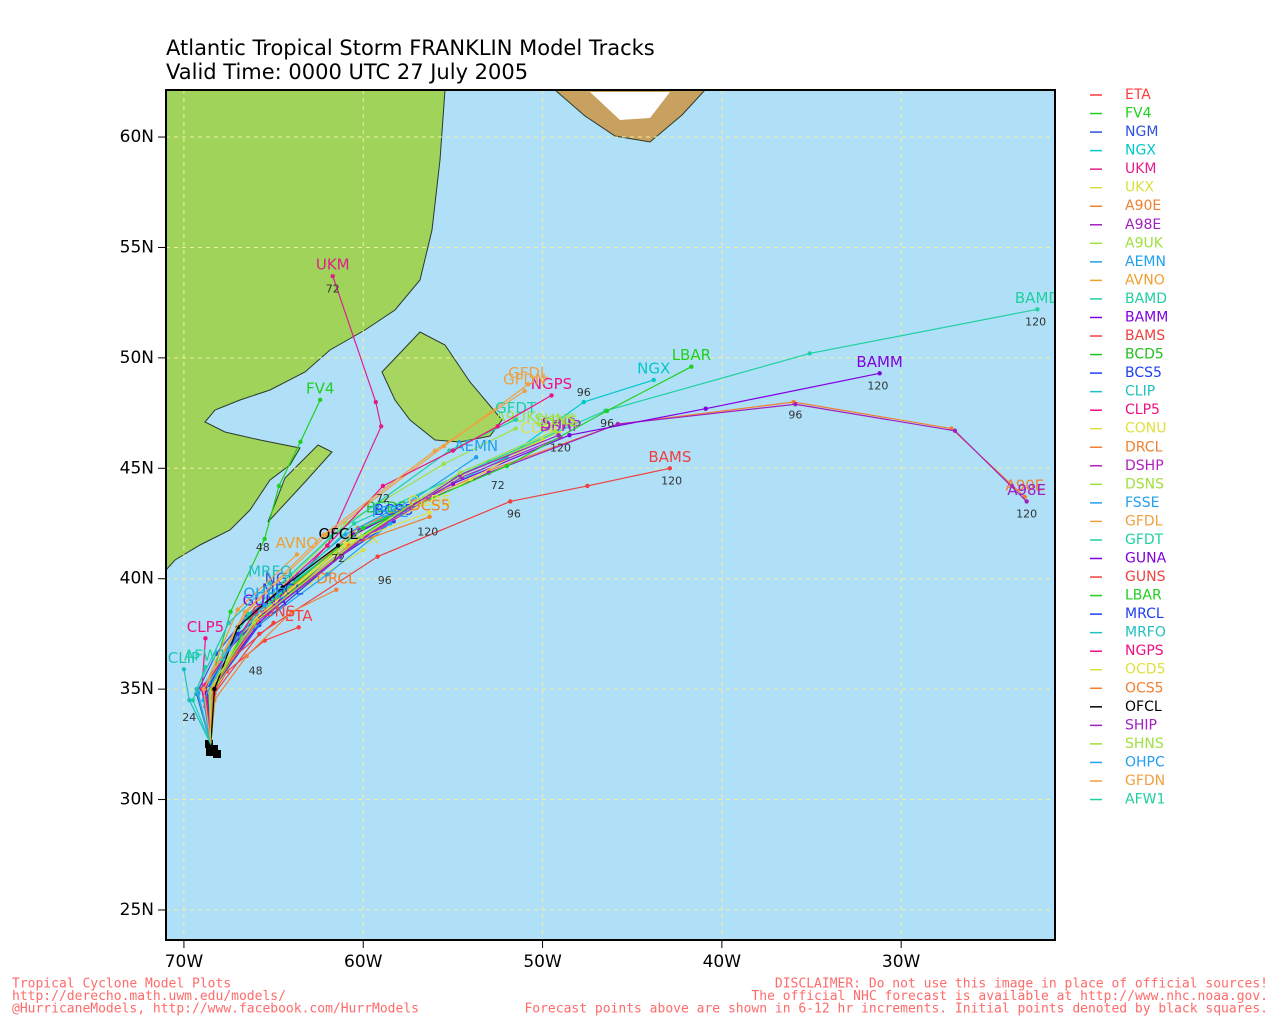 This screenshot has height=1024, width=1280. I want to click on legend-label: A98E, so click(1143, 225).